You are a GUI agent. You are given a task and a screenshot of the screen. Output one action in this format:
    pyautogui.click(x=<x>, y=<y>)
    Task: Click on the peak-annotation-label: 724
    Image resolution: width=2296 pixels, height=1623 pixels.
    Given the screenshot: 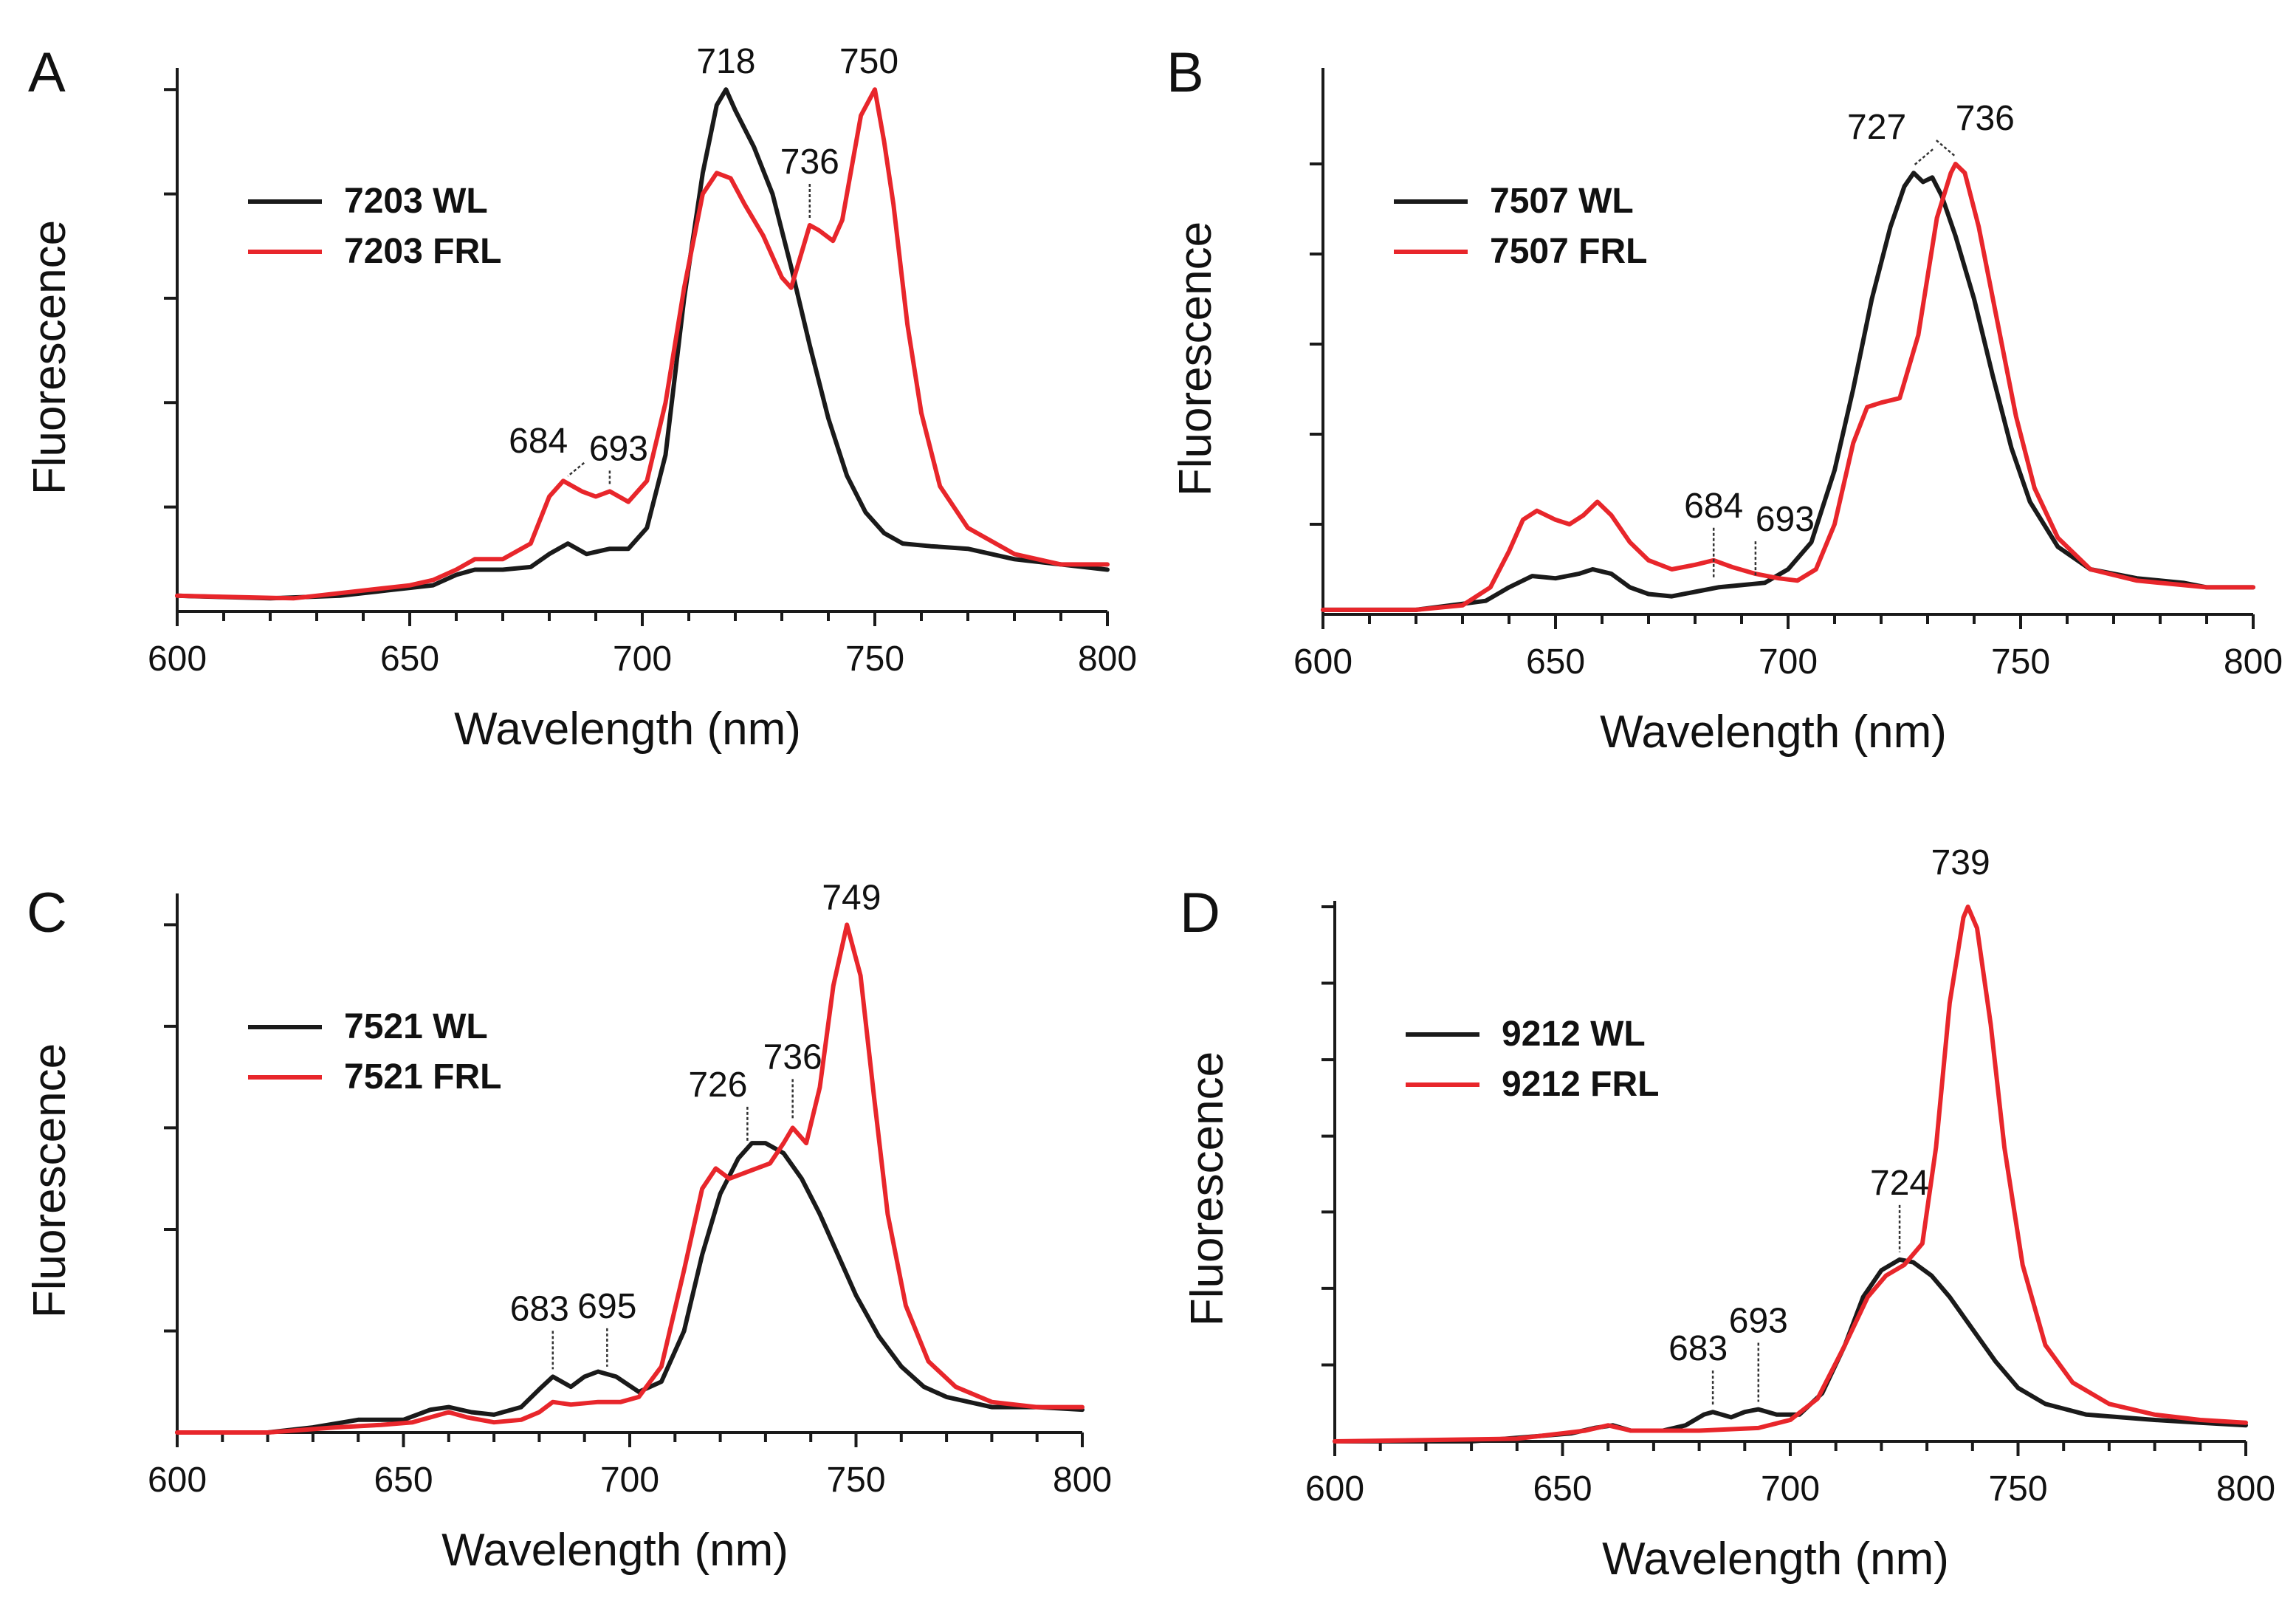 What is the action you would take?
    pyautogui.click(x=1900, y=1183)
    